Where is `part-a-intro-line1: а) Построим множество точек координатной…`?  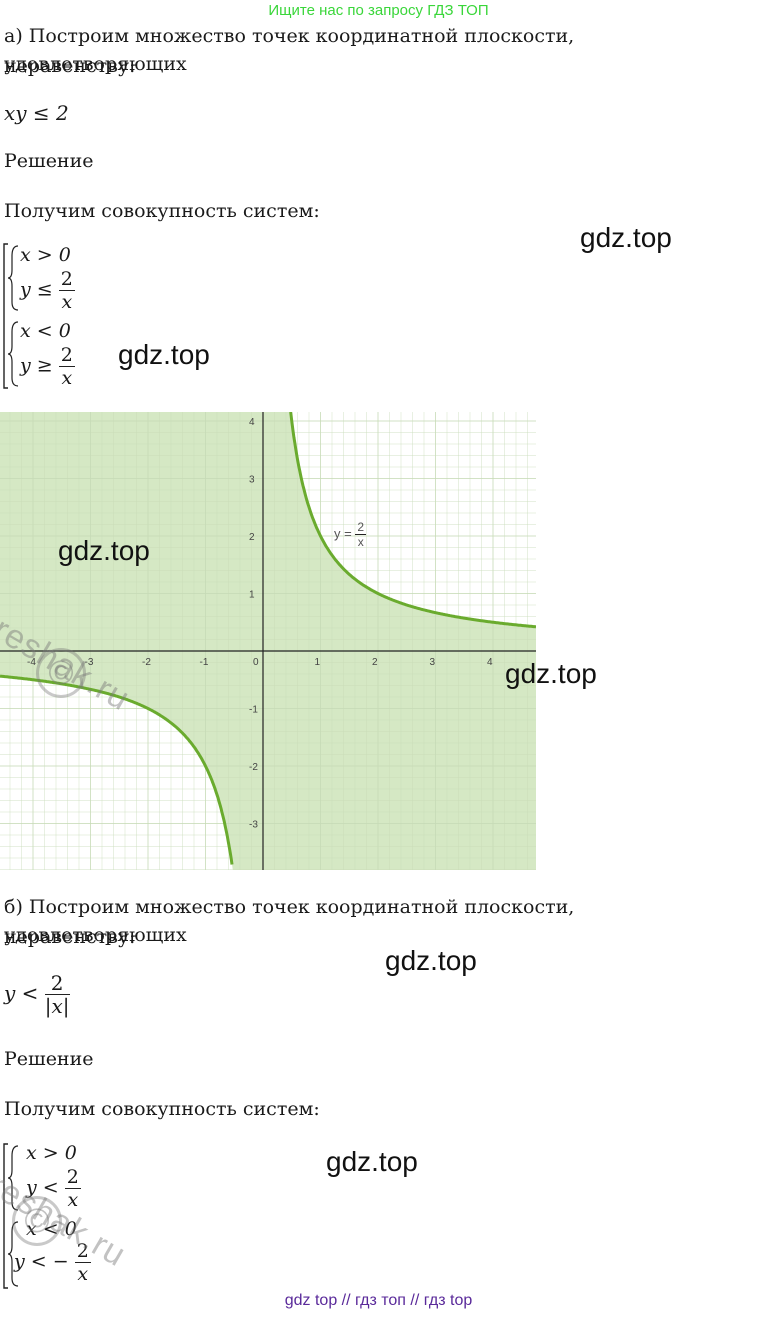
part-a-intro-line1: а) Построим множество точек координатной… is located at coordinates (289, 50).